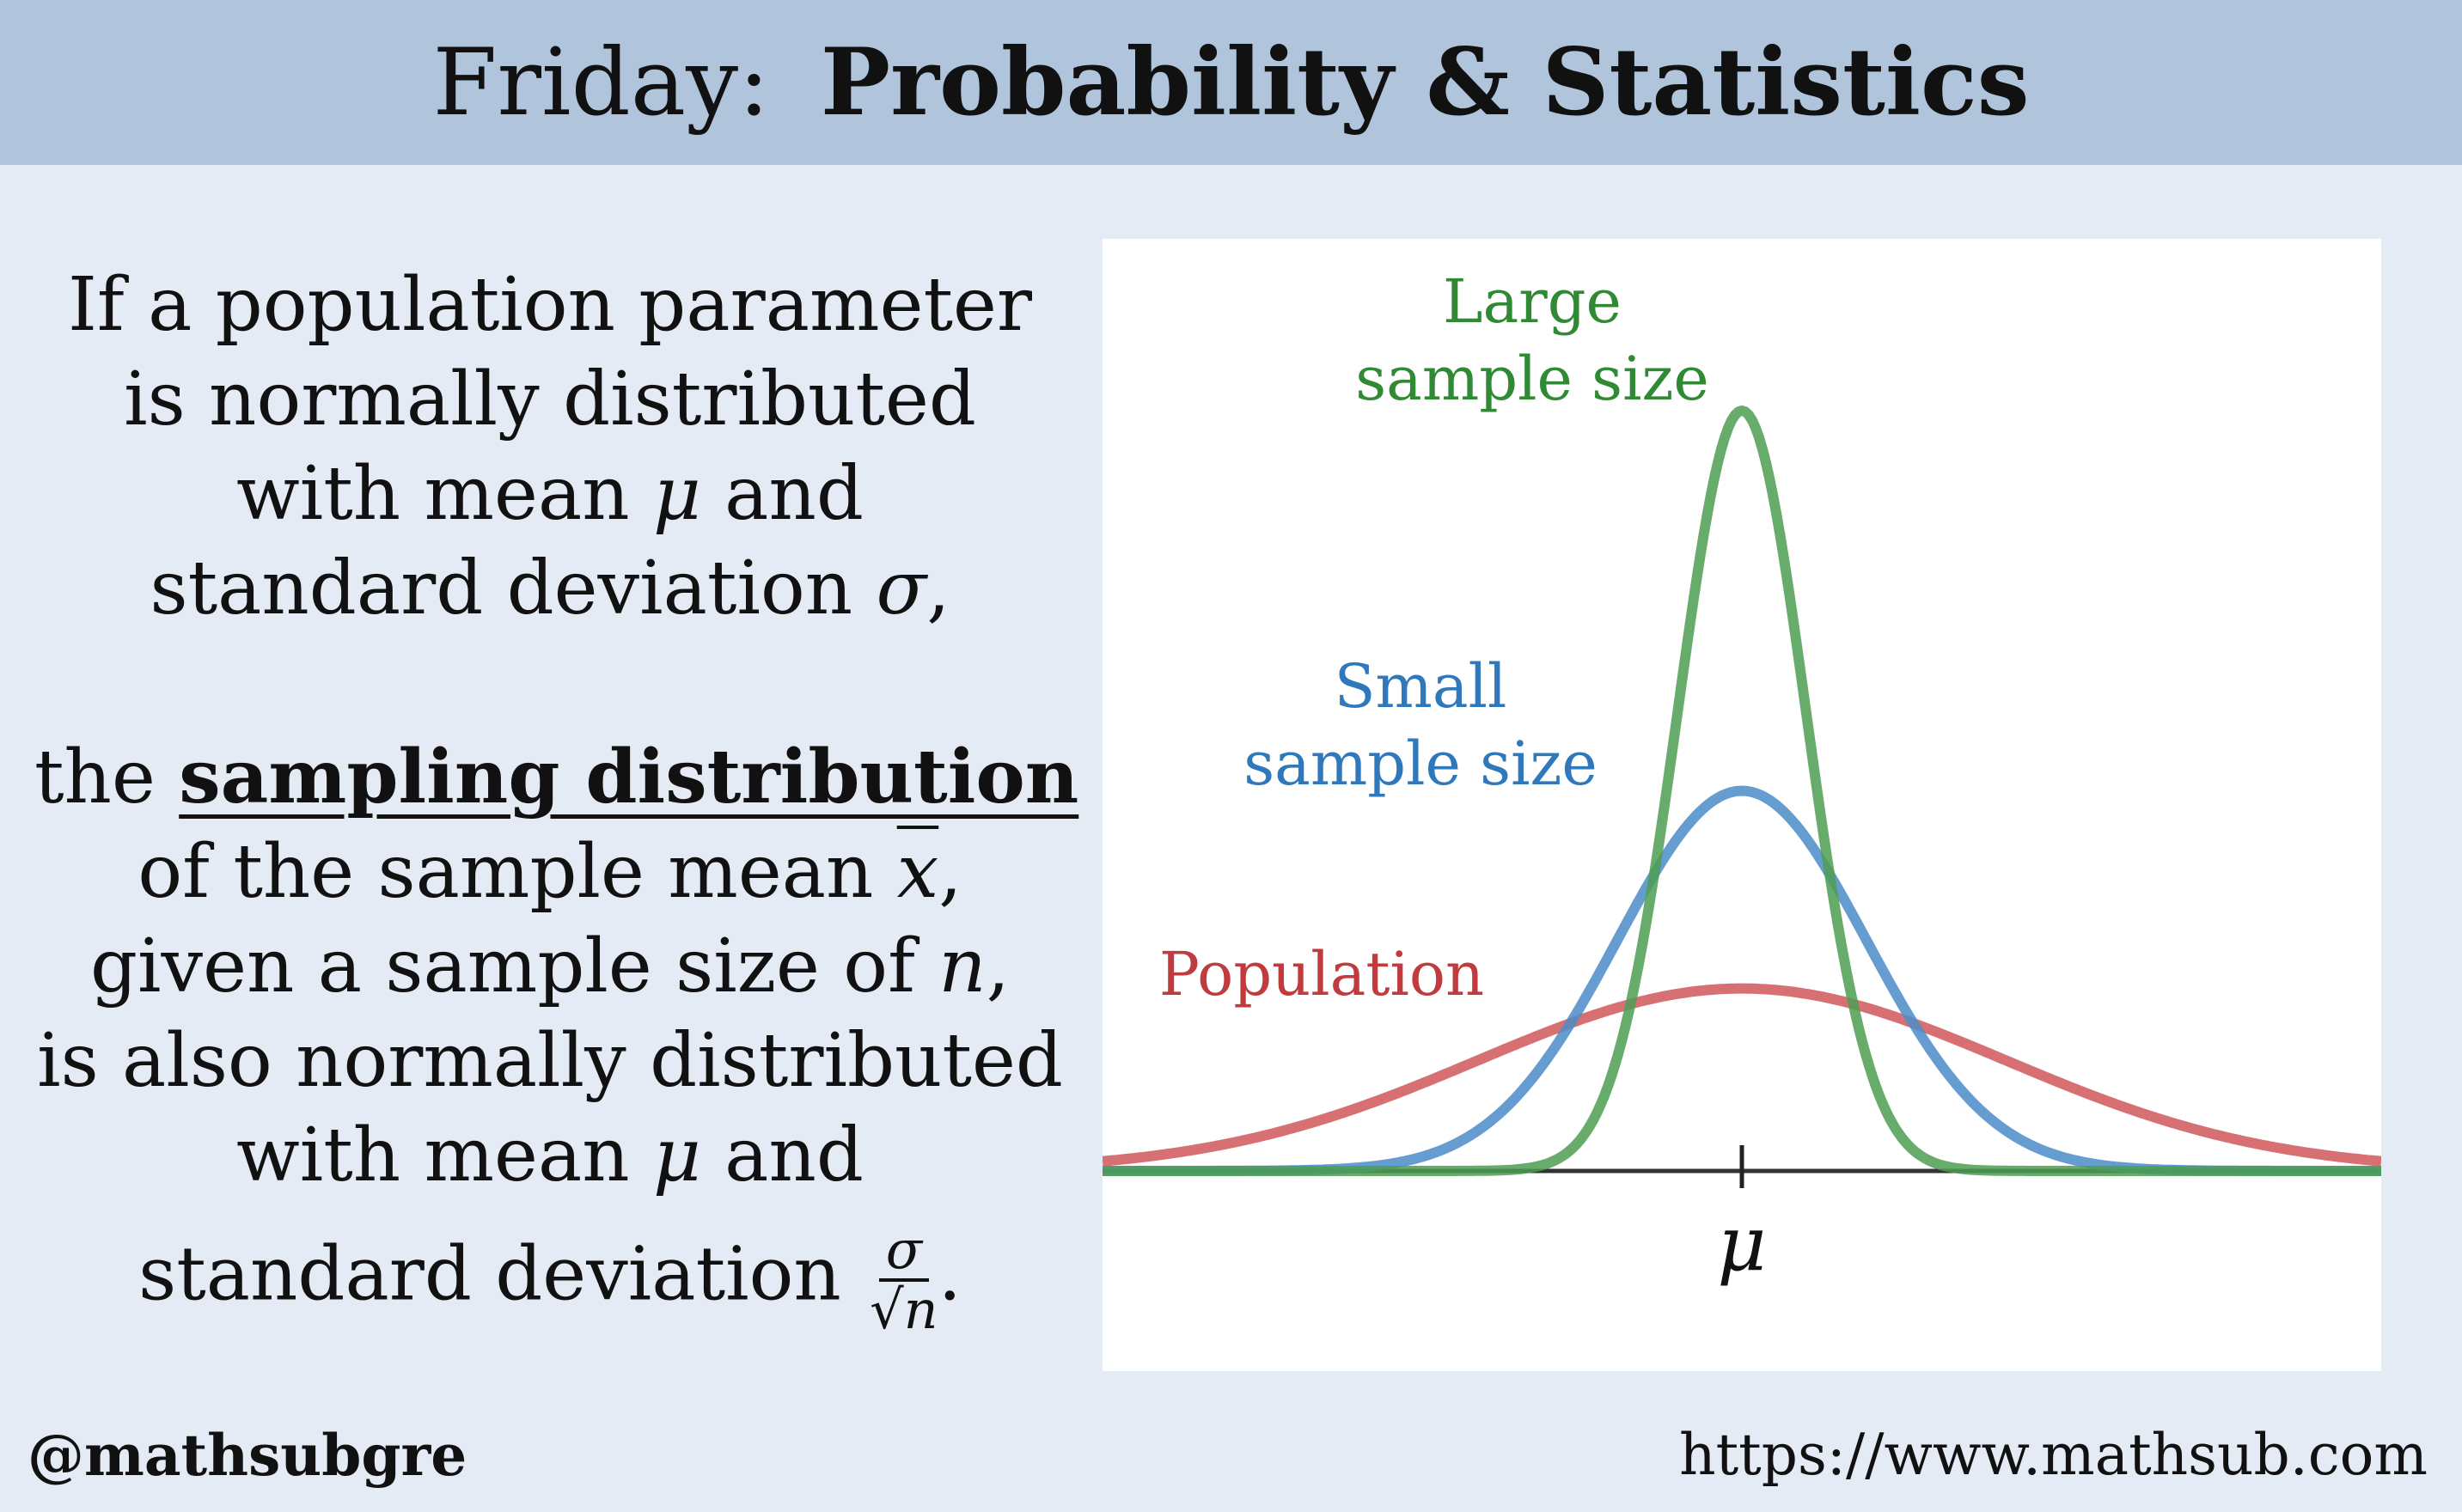 This screenshot has height=1512, width=2462. Describe the element at coordinates (962, 966) in the screenshot. I see `n-symbol: n` at that location.